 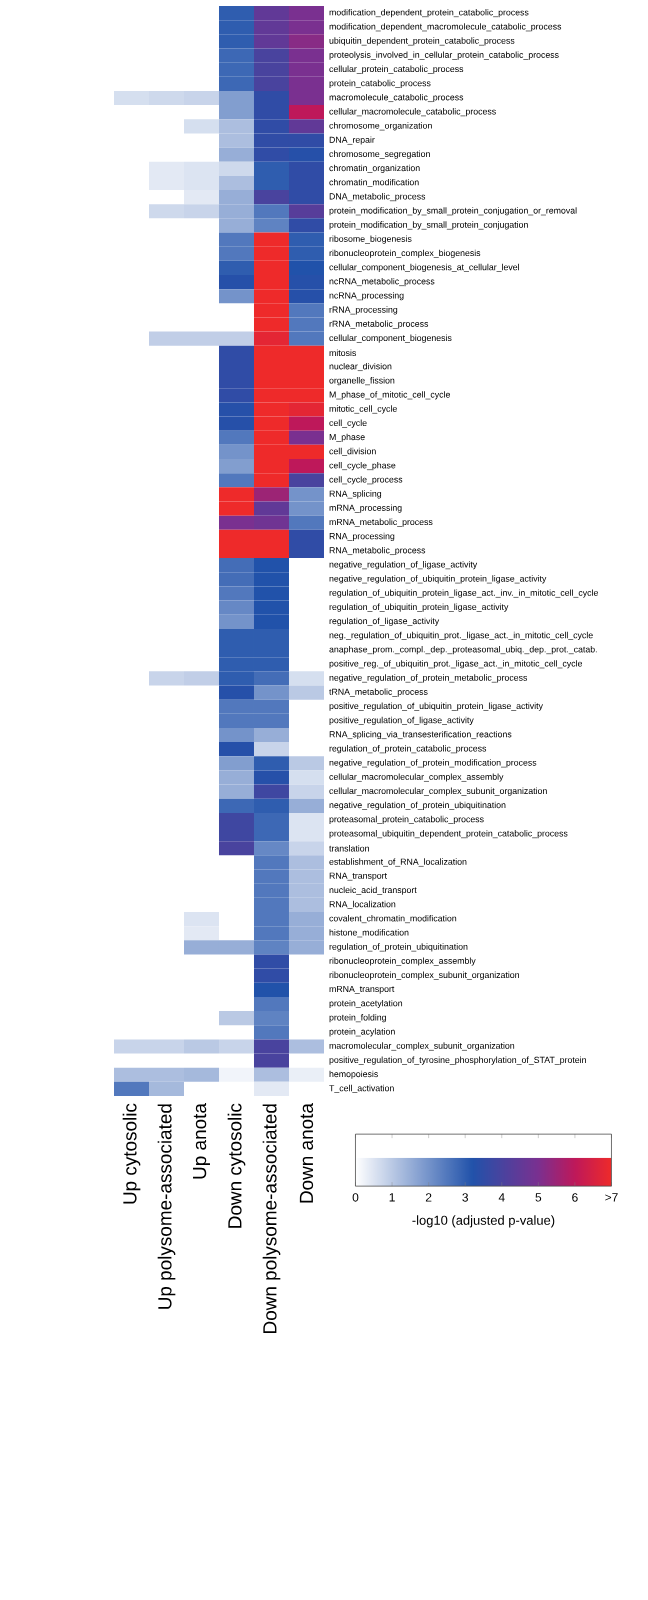 I want to click on x-tick-label: Down cytosolic, so click(x=236, y=1165).